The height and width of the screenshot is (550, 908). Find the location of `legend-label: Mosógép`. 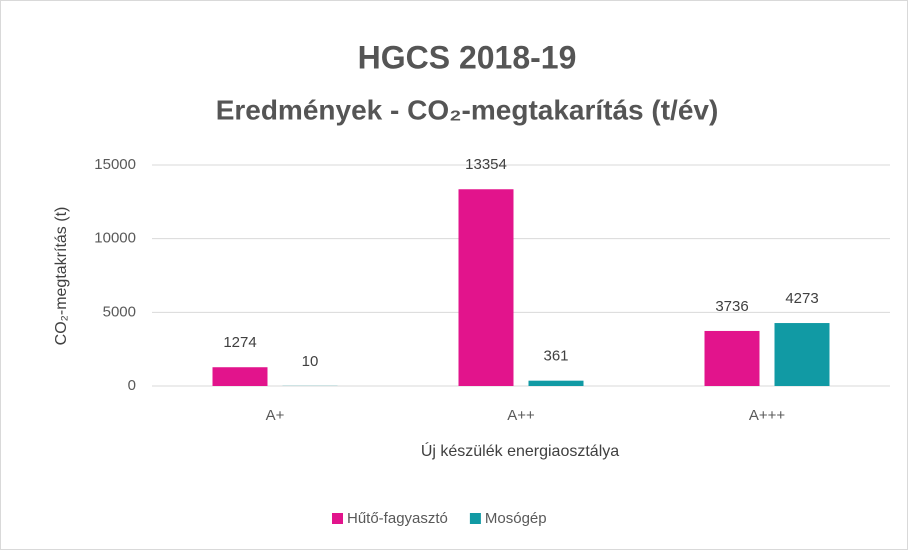

legend-label: Mosógép is located at coordinates (516, 518).